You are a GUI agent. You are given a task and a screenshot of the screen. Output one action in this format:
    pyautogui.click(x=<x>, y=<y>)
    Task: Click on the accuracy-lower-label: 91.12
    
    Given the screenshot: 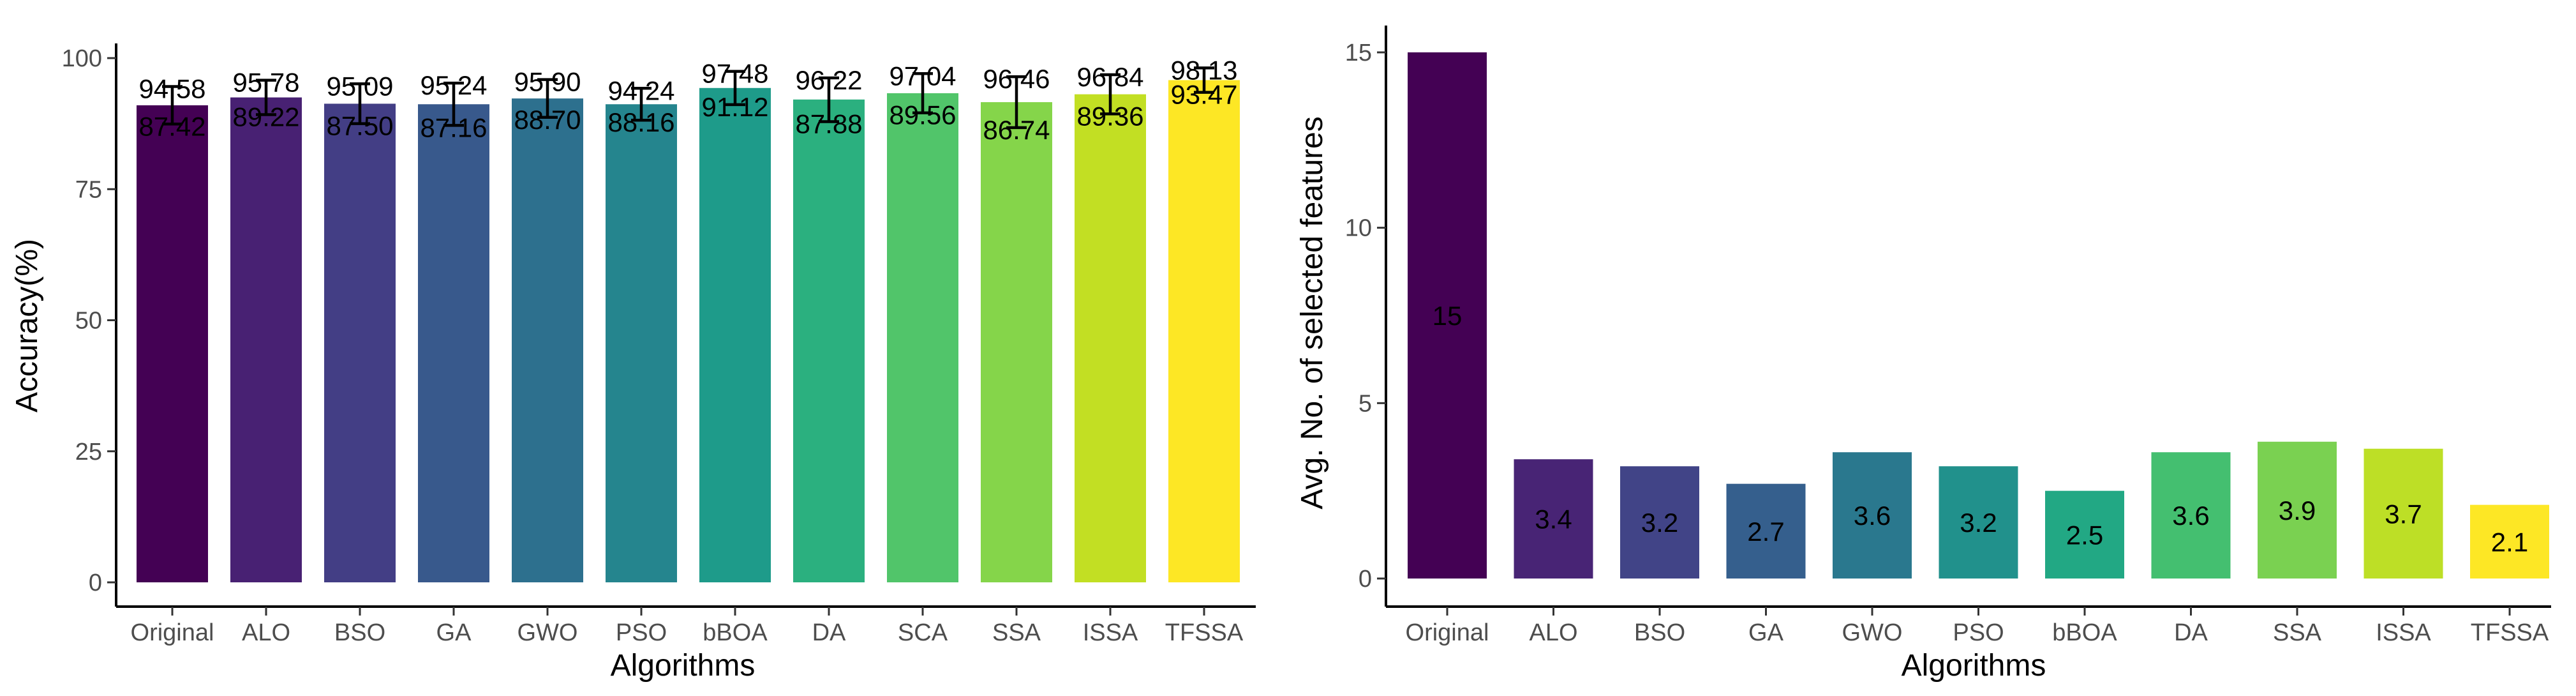 What is the action you would take?
    pyautogui.click(x=734, y=107)
    